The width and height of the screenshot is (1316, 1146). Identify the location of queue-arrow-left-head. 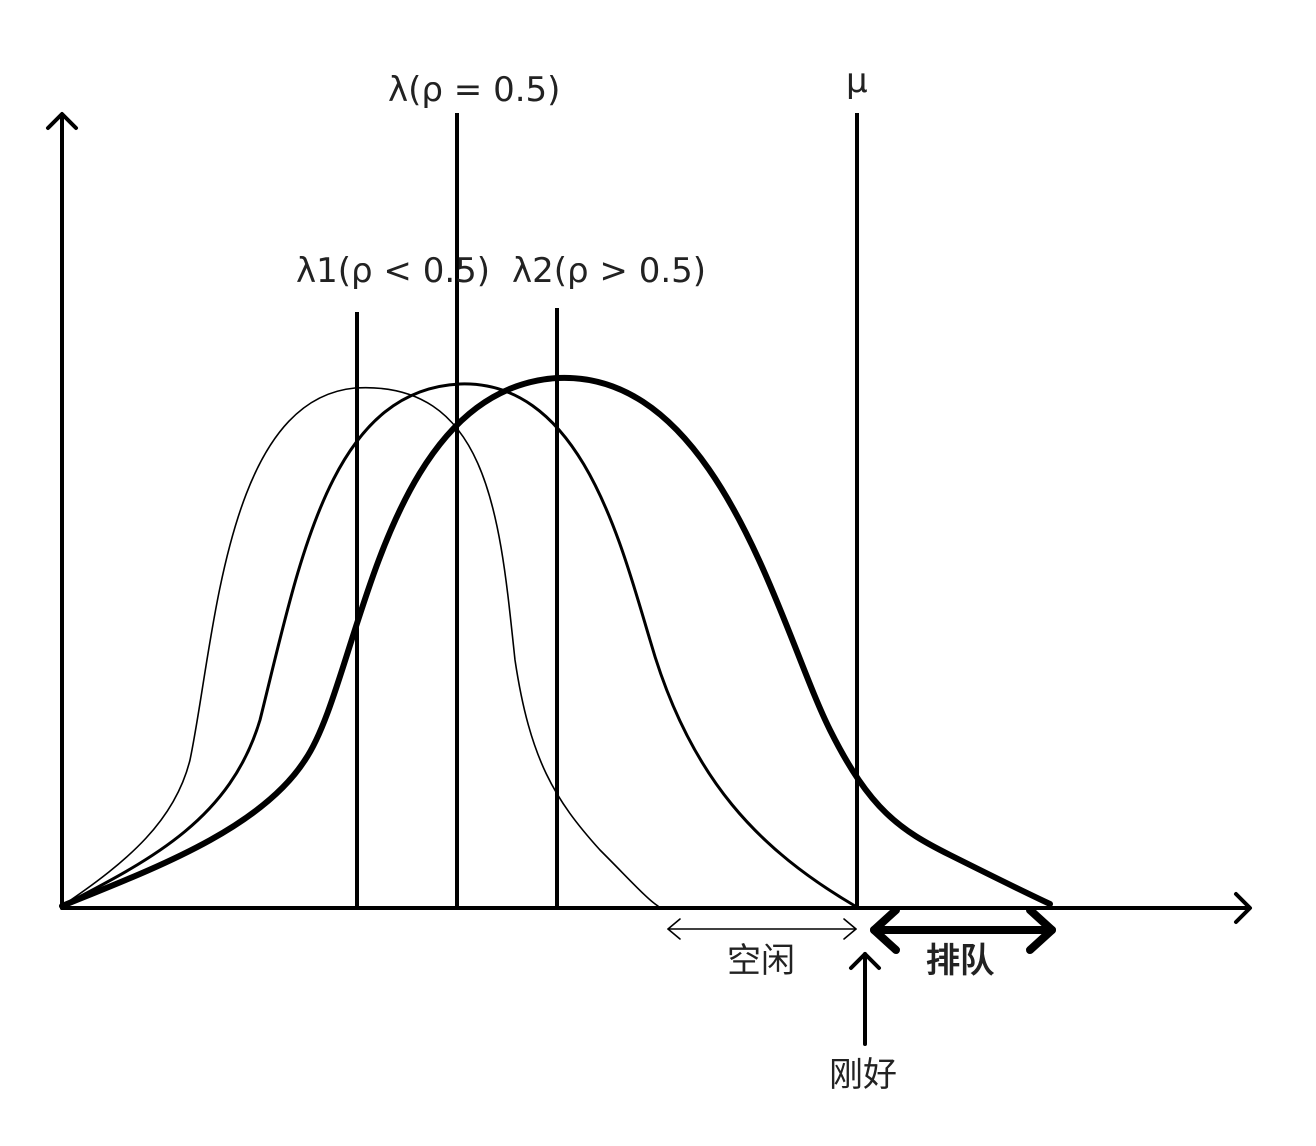
(885, 930).